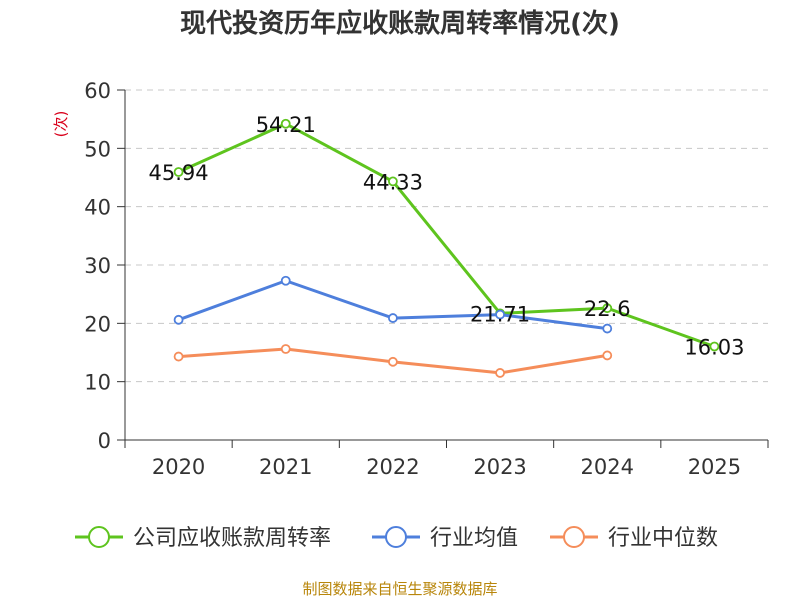 The image size is (800, 600). I want to click on data-label: 54.21, so click(286, 125).